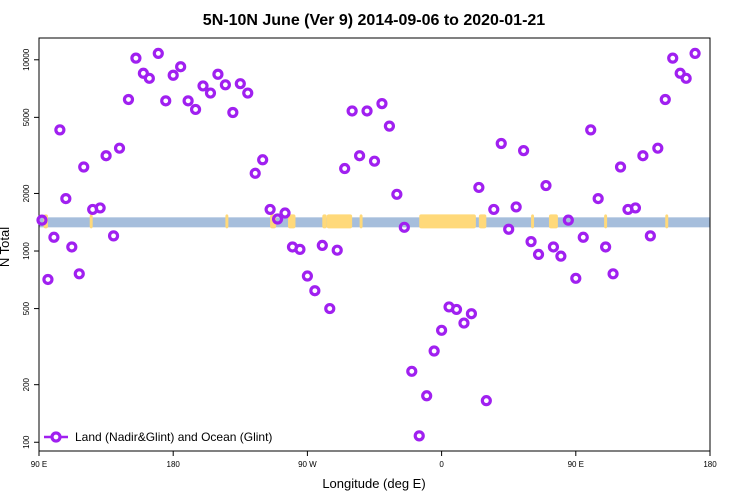 The image size is (750, 500). What do you see at coordinates (373, 483) in the screenshot?
I see `x-axis-label: Longitude (deg E)` at bounding box center [373, 483].